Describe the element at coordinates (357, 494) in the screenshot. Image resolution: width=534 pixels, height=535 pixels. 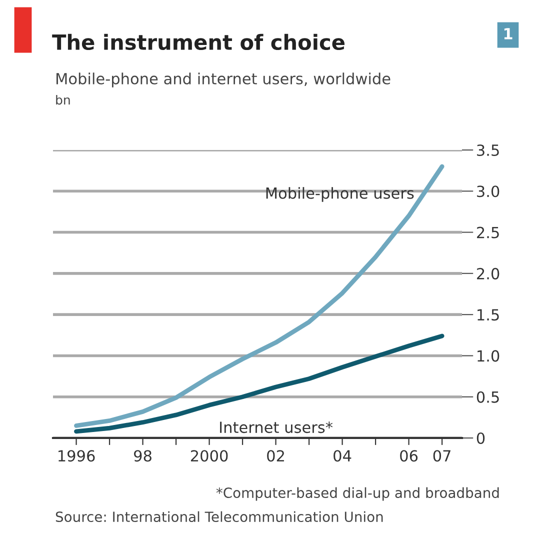
I see `text: *Computer-based dial-up and broadband` at that location.